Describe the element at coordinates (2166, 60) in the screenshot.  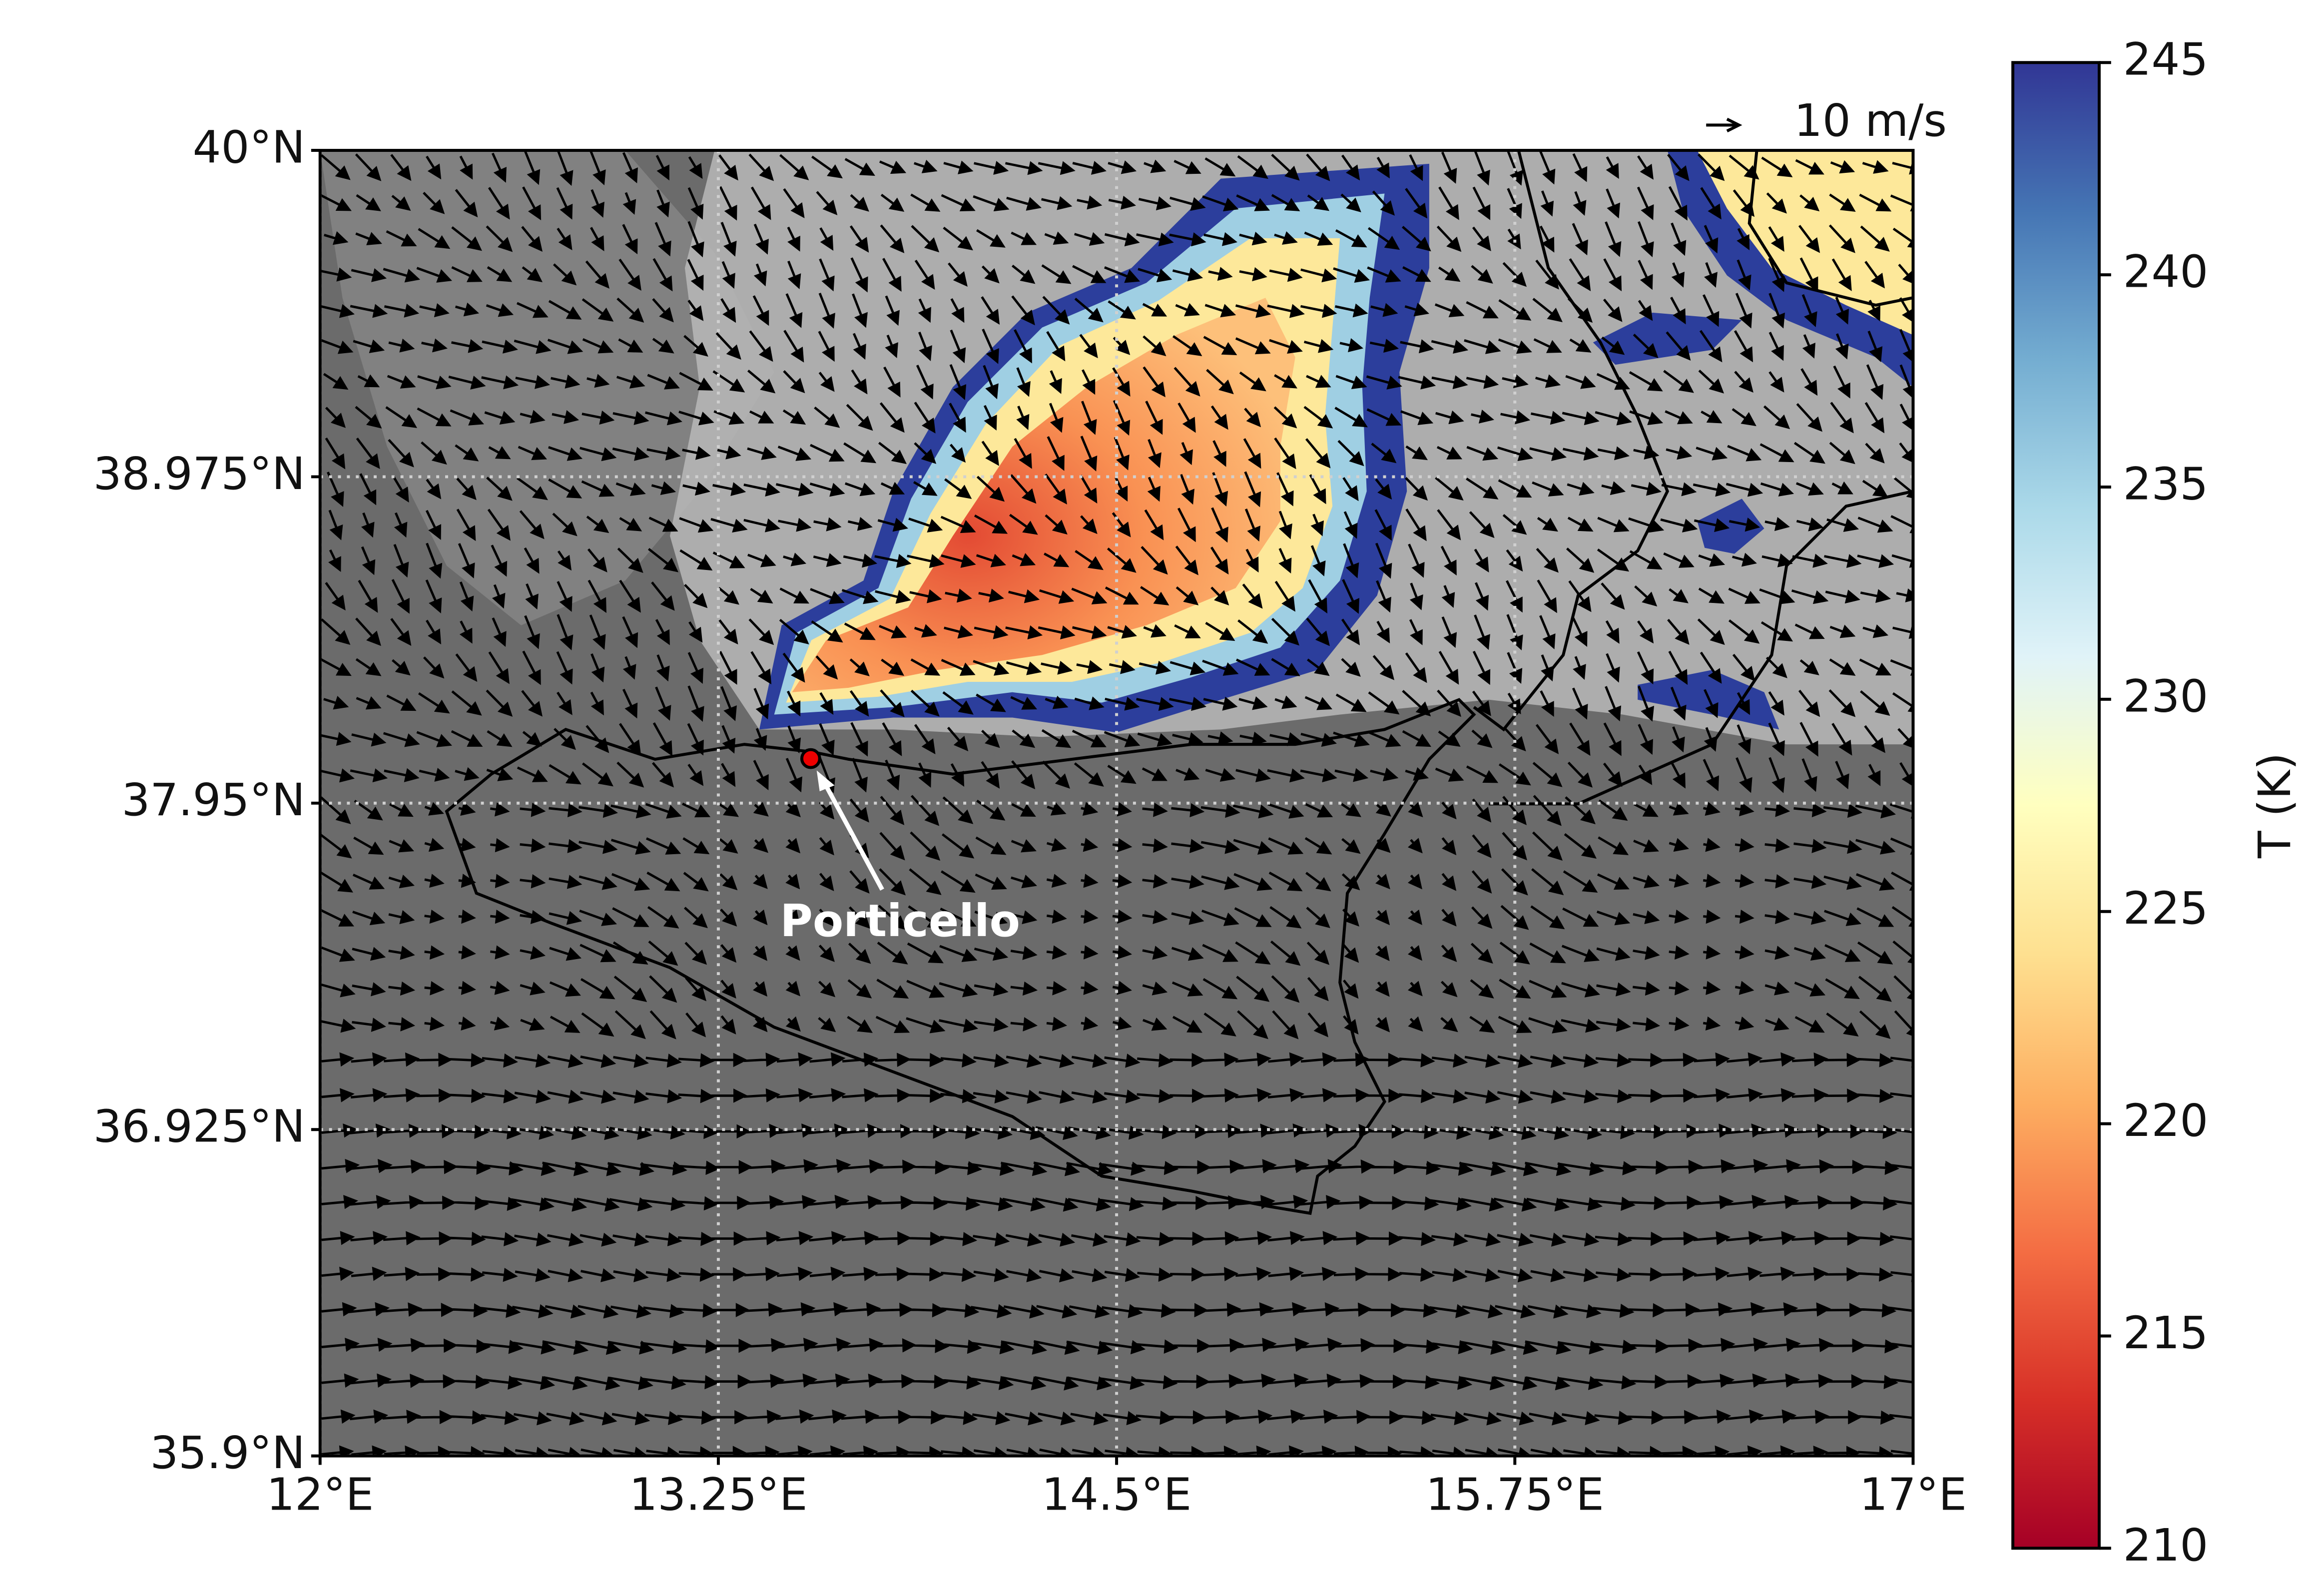
I see `colorbar-tick-label: 245` at that location.